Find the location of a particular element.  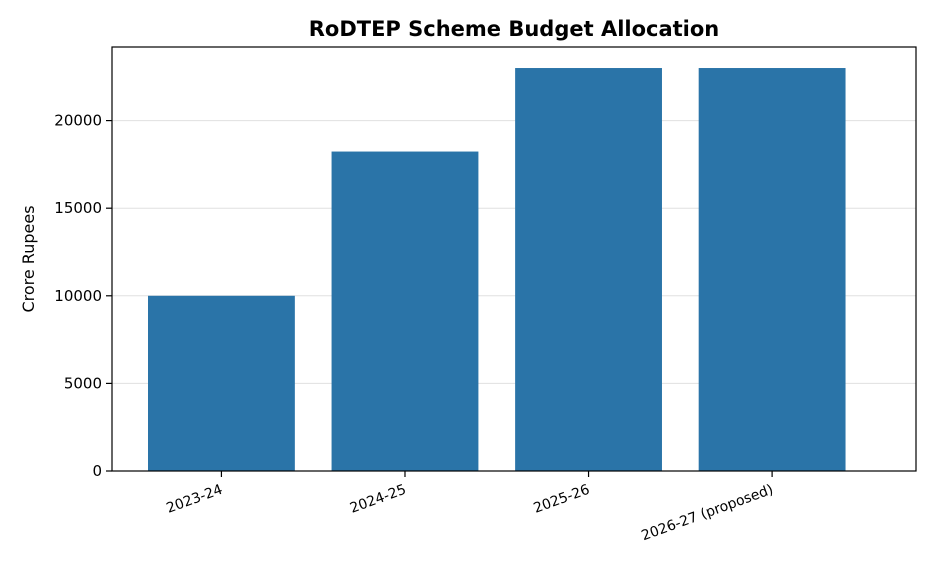

y-axis-ticks: 0 5000 10000 15000 20000 is located at coordinates (83, 296).